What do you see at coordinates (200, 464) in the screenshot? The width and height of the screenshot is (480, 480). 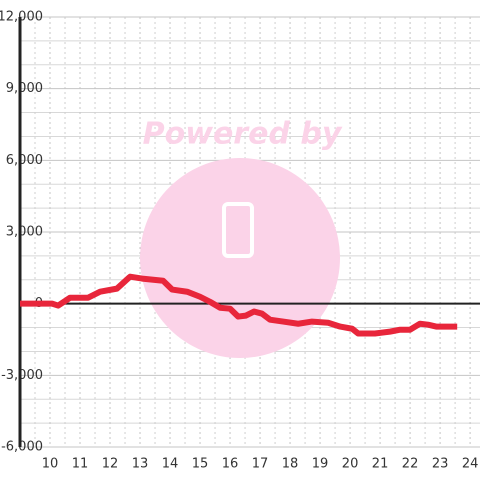 I see `x-tick-label: 15` at bounding box center [200, 464].